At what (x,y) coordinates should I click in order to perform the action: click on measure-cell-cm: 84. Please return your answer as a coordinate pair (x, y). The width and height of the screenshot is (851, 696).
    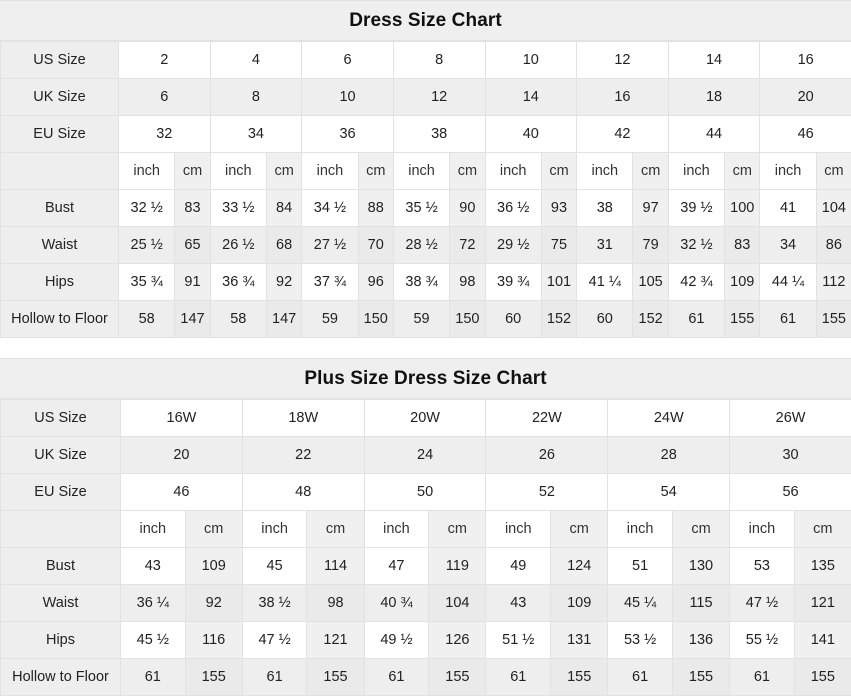
    Looking at the image, I should click on (283, 208).